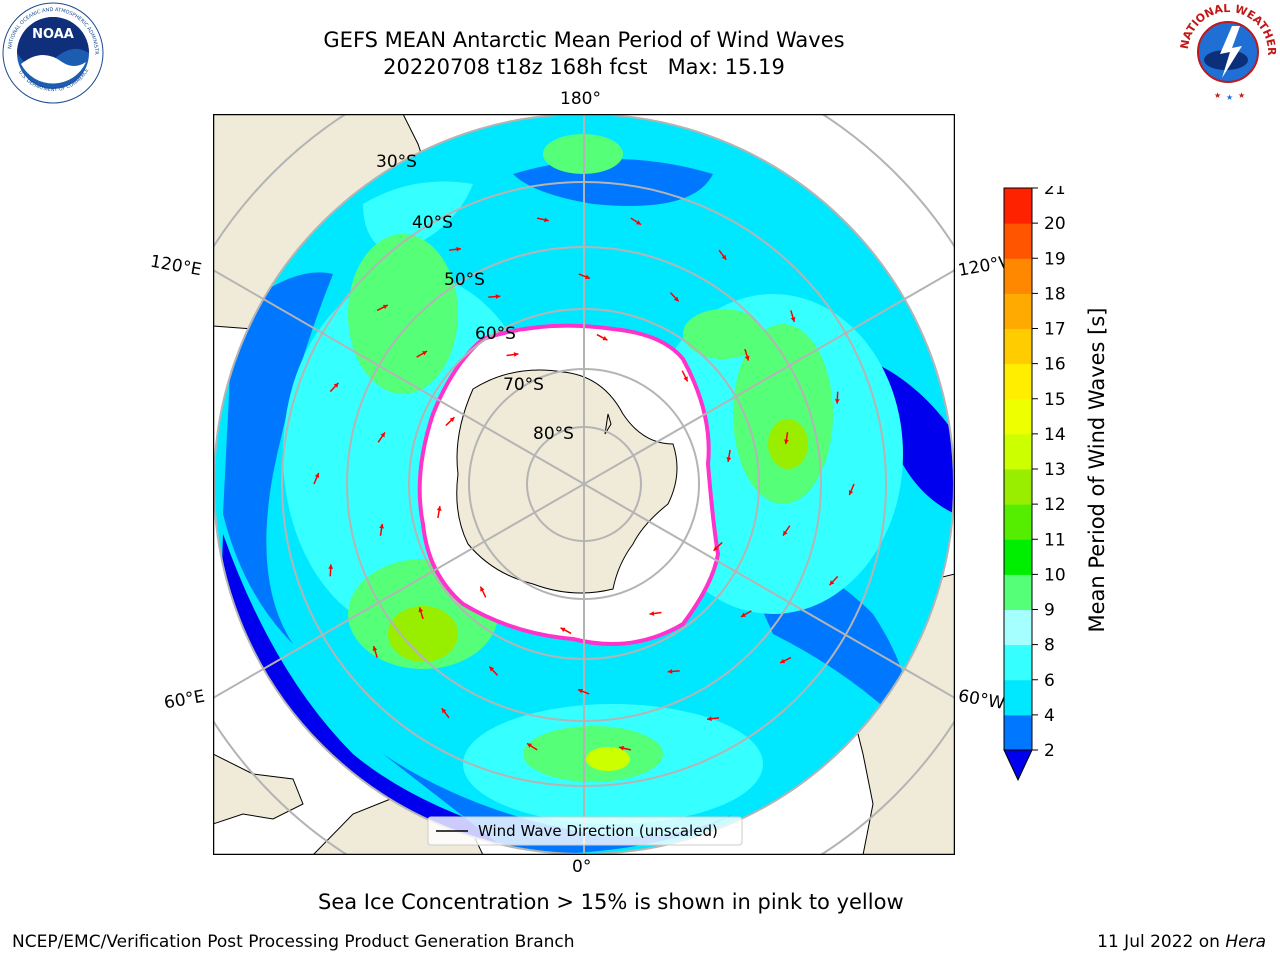 The image size is (1280, 960). Describe the element at coordinates (1228, 52) in the screenshot. I see `nws-logo: NATIONAL WEATHER SERVICE ★ ★ ★` at that location.